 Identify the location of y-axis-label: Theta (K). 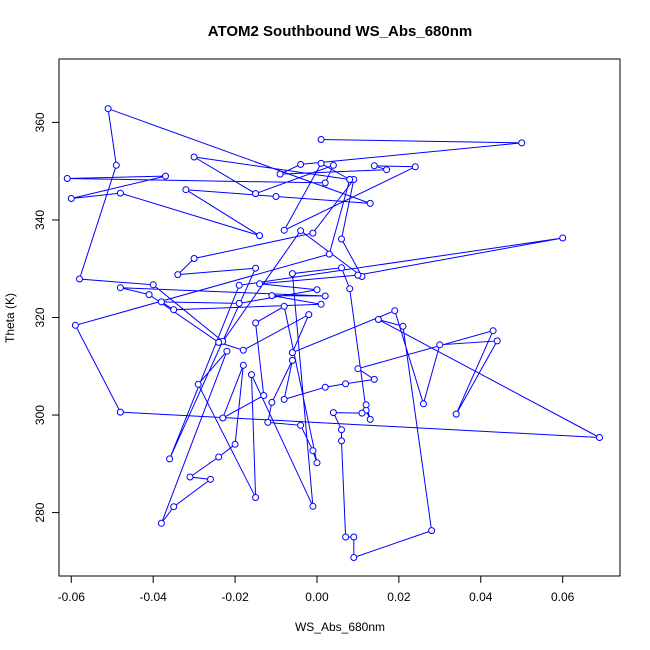
(10, 318).